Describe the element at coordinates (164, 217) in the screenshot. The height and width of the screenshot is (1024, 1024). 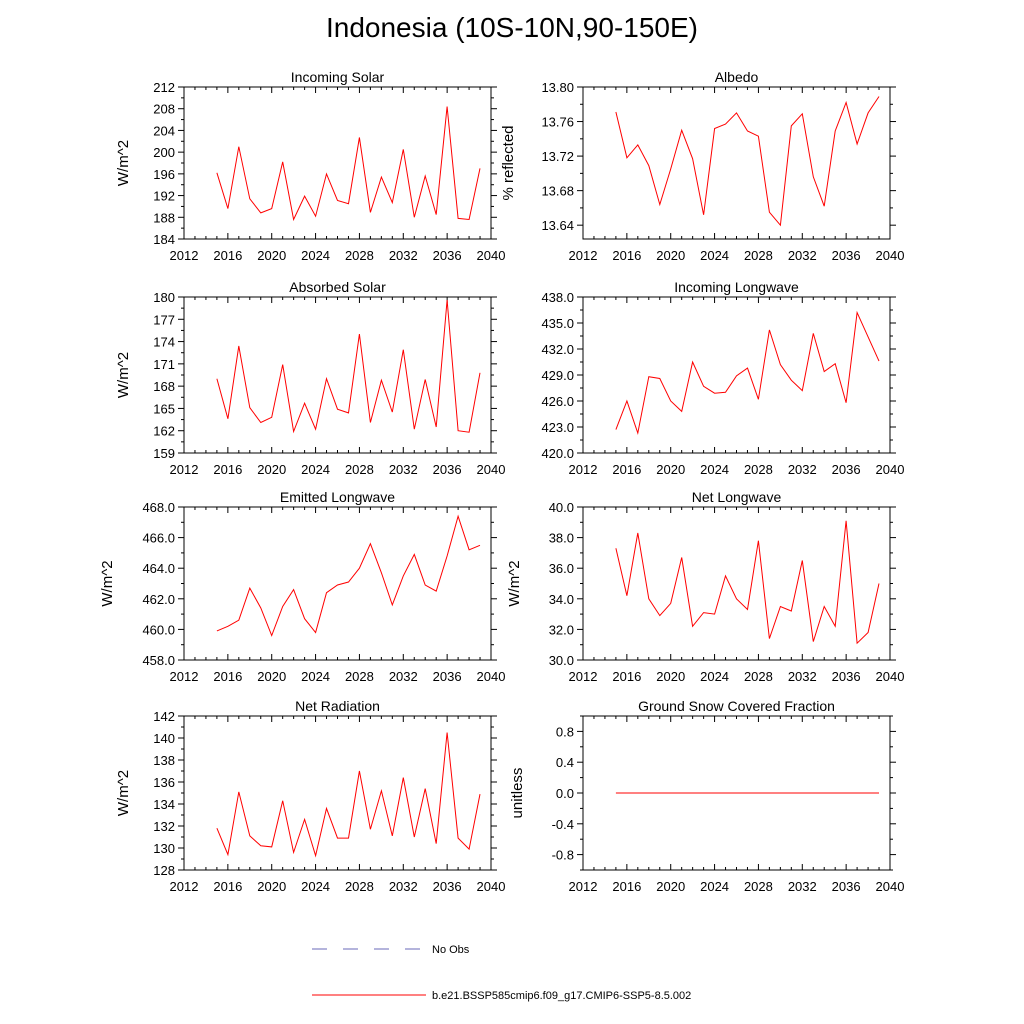
I see `y-tick-label: 188` at that location.